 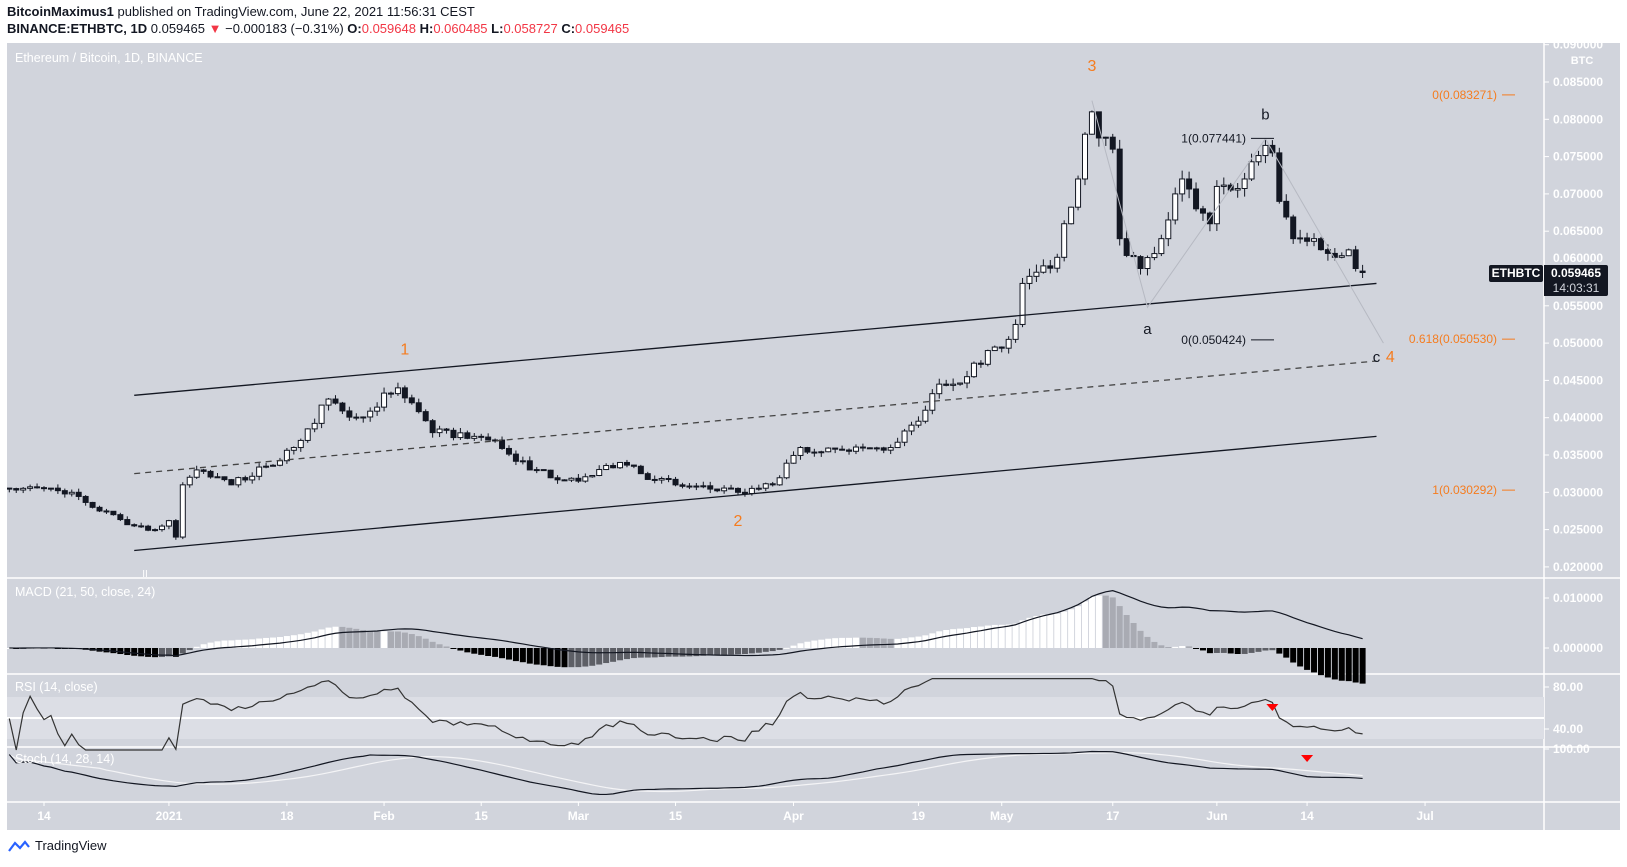 What do you see at coordinates (145, 574) in the screenshot?
I see `pause-marker: II` at bounding box center [145, 574].